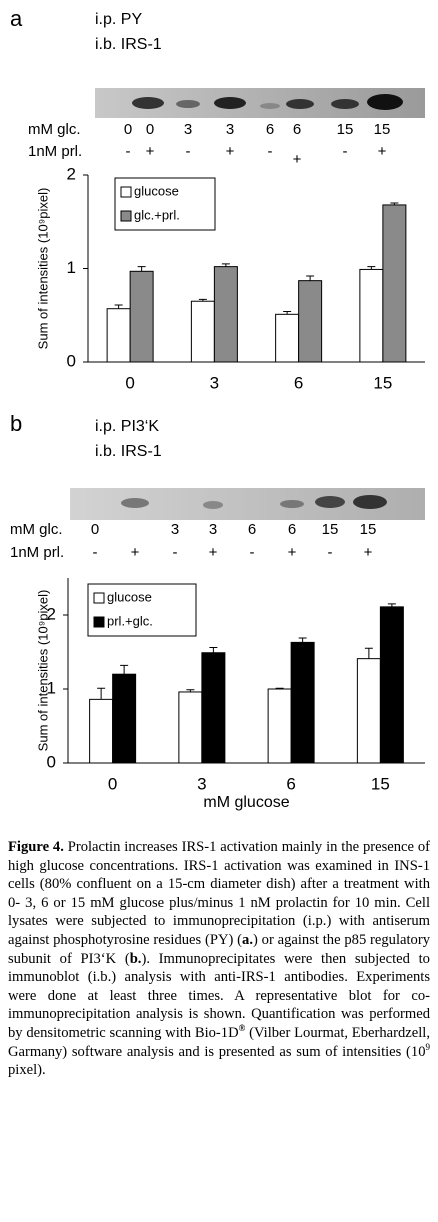 Image resolution: width=438 pixels, height=1222 pixels. I want to click on blot-a, so click(260, 103).